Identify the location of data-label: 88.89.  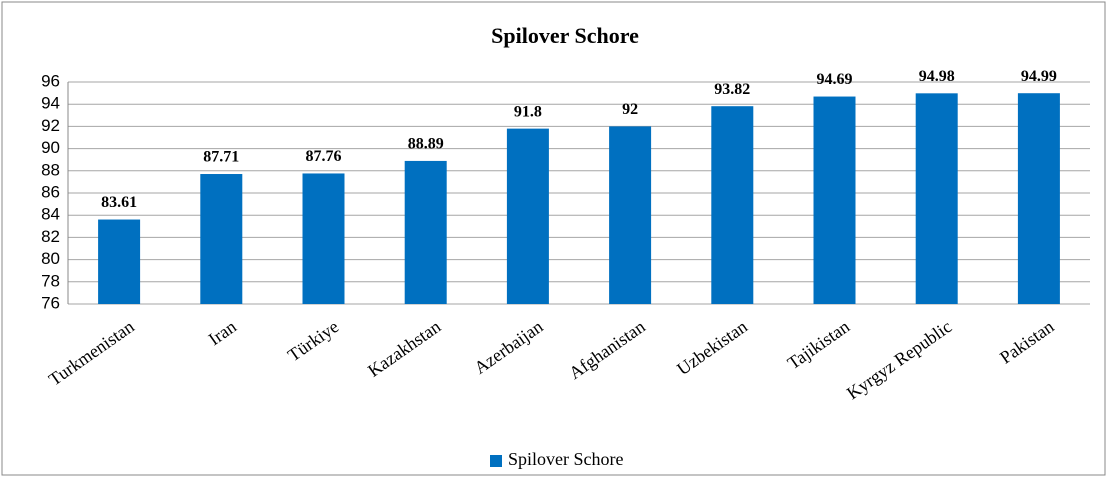
(426, 144).